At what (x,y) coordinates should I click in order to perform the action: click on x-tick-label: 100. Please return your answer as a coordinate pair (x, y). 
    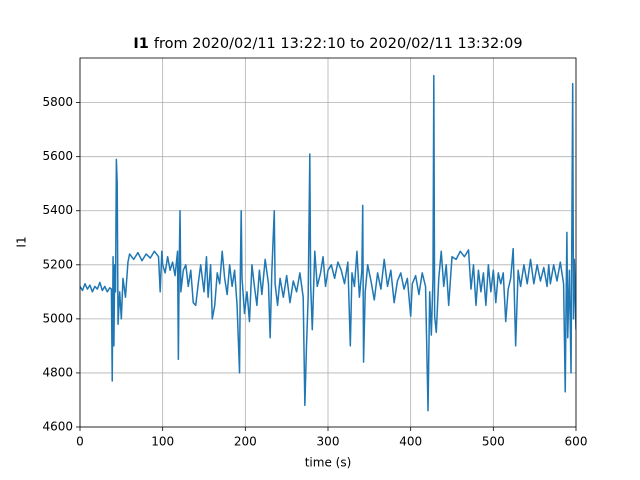
    Looking at the image, I should click on (162, 442).